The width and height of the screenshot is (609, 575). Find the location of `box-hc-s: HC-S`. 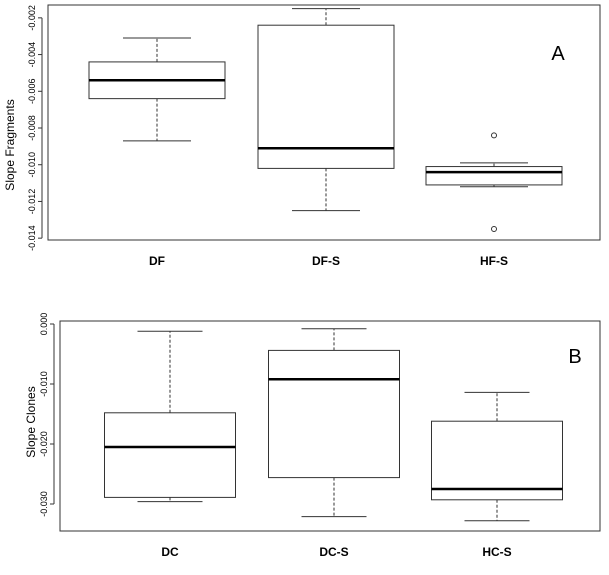

box-hc-s: HC-S is located at coordinates (497, 475).